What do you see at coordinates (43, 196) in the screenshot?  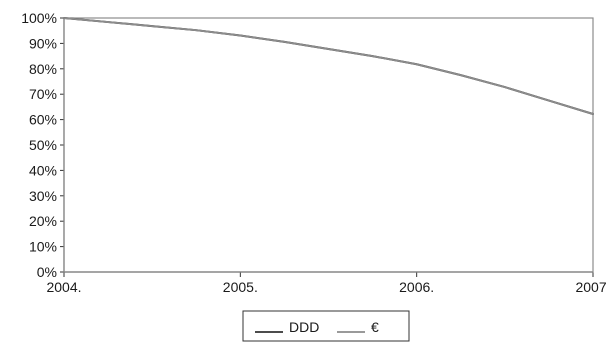 I see `y-tick-label: 30%` at bounding box center [43, 196].